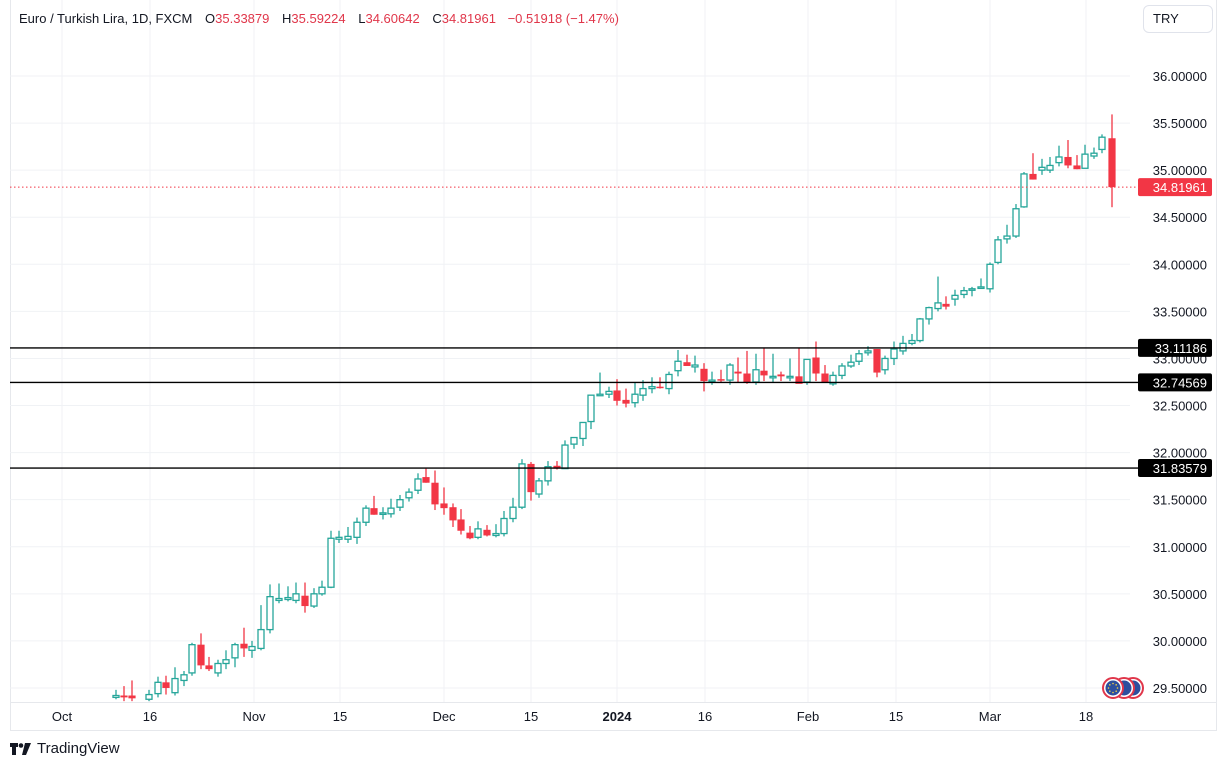 The image size is (1227, 768). I want to click on low-label: L, so click(362, 18).